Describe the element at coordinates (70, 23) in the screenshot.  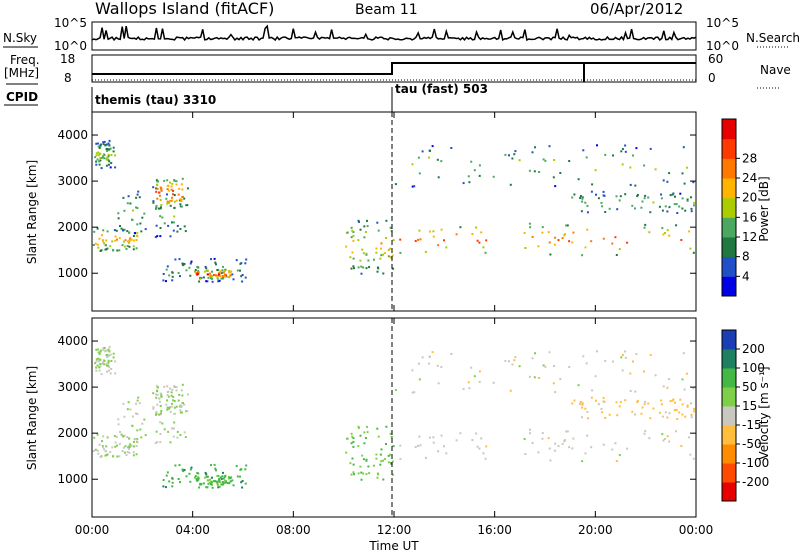
I see `noise-left-tick-top: 10^5` at that location.